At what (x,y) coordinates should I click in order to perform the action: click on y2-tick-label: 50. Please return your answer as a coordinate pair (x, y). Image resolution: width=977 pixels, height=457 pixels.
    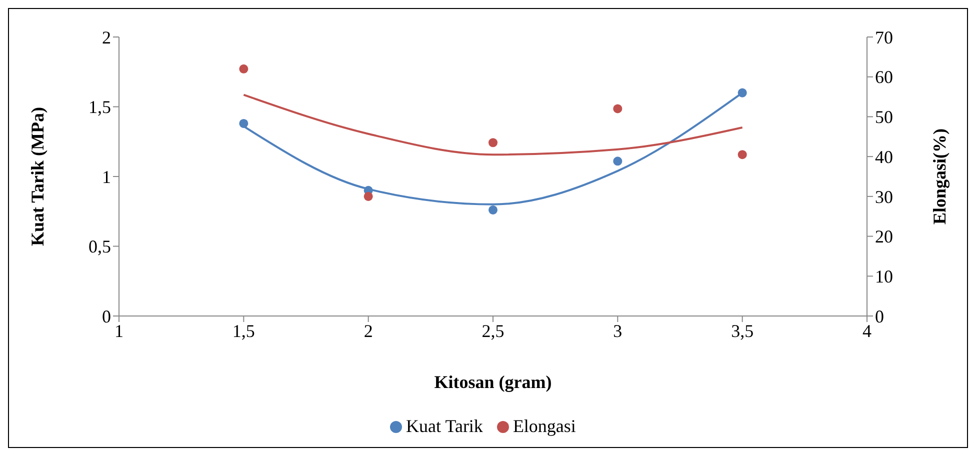
    Looking at the image, I should click on (884, 117).